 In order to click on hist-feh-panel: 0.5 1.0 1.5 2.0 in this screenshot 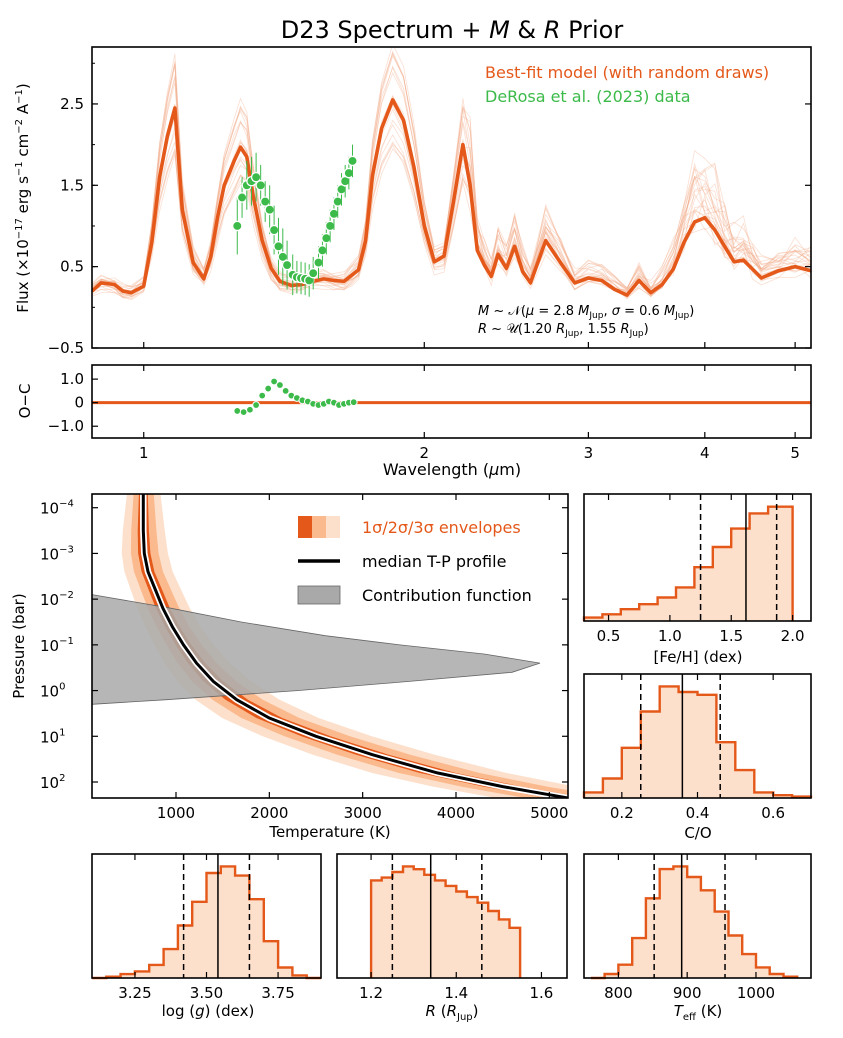, I will do `click(697, 569)`.